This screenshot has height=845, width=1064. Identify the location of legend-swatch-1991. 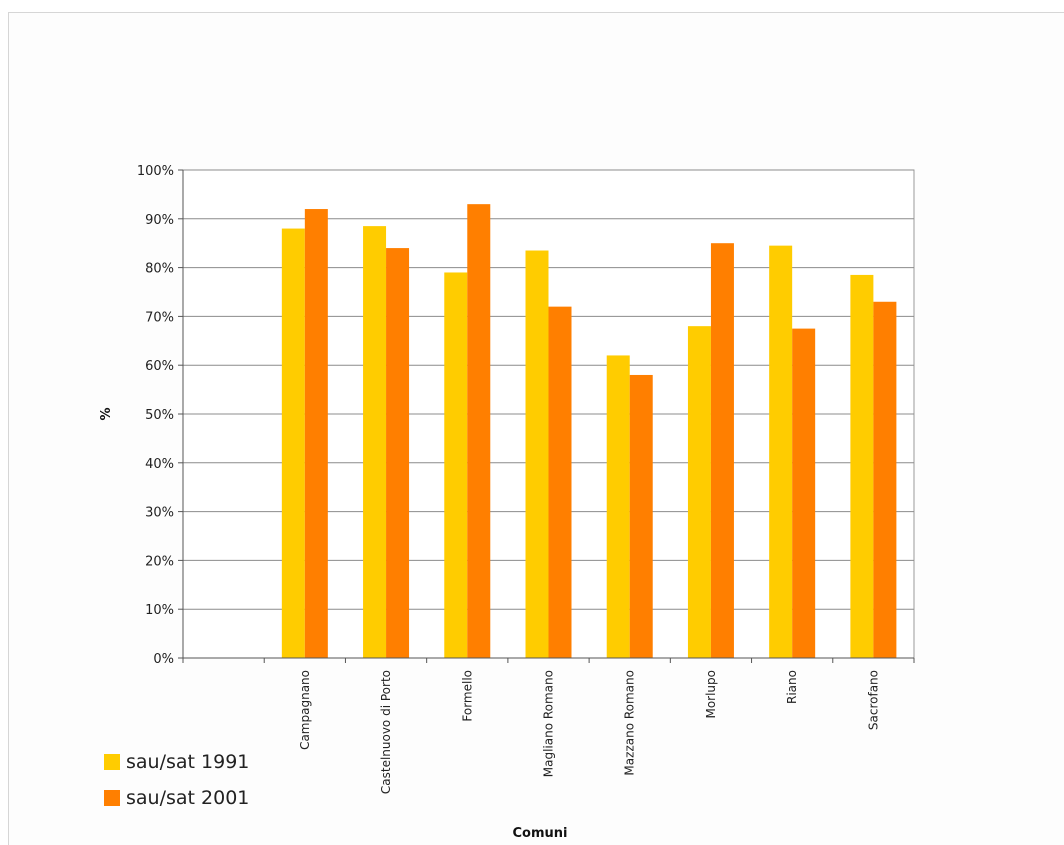
(112, 762).